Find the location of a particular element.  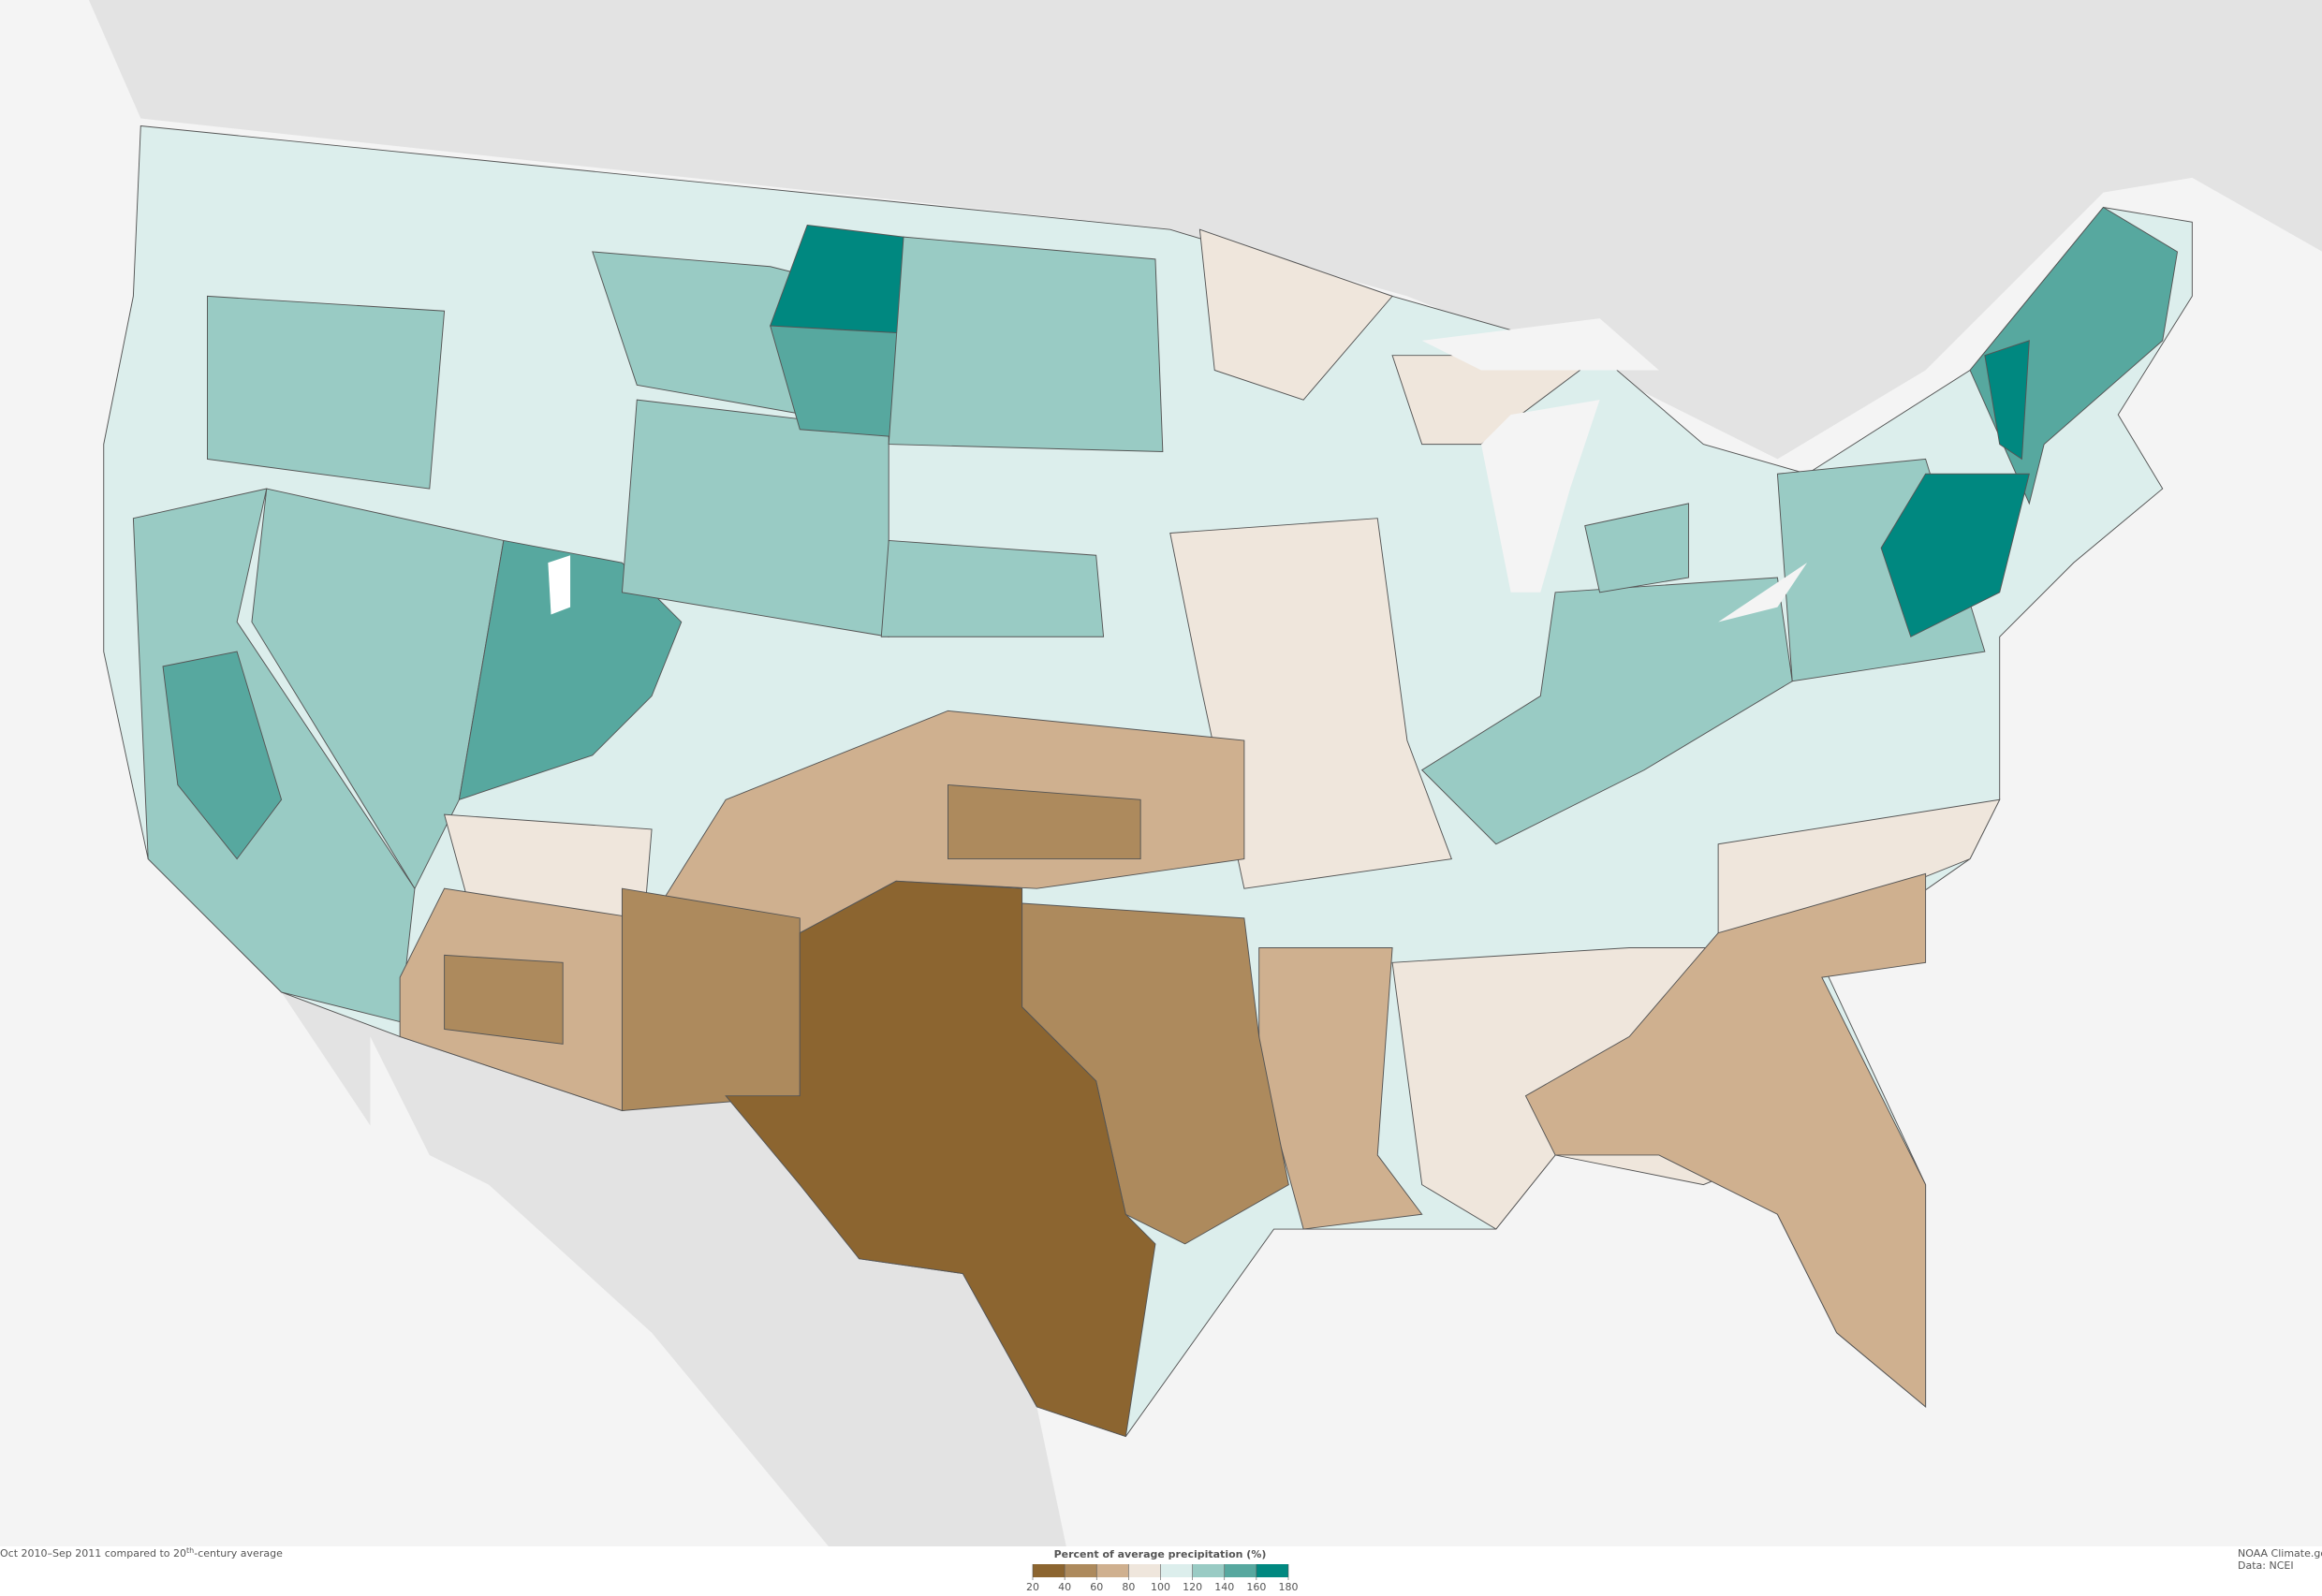

dakotas-region is located at coordinates (1026, 344).